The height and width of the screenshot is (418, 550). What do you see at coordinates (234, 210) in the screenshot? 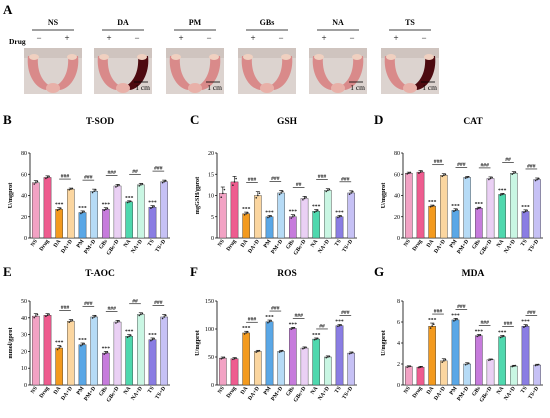
I see `bar-drug` at bounding box center [234, 210].